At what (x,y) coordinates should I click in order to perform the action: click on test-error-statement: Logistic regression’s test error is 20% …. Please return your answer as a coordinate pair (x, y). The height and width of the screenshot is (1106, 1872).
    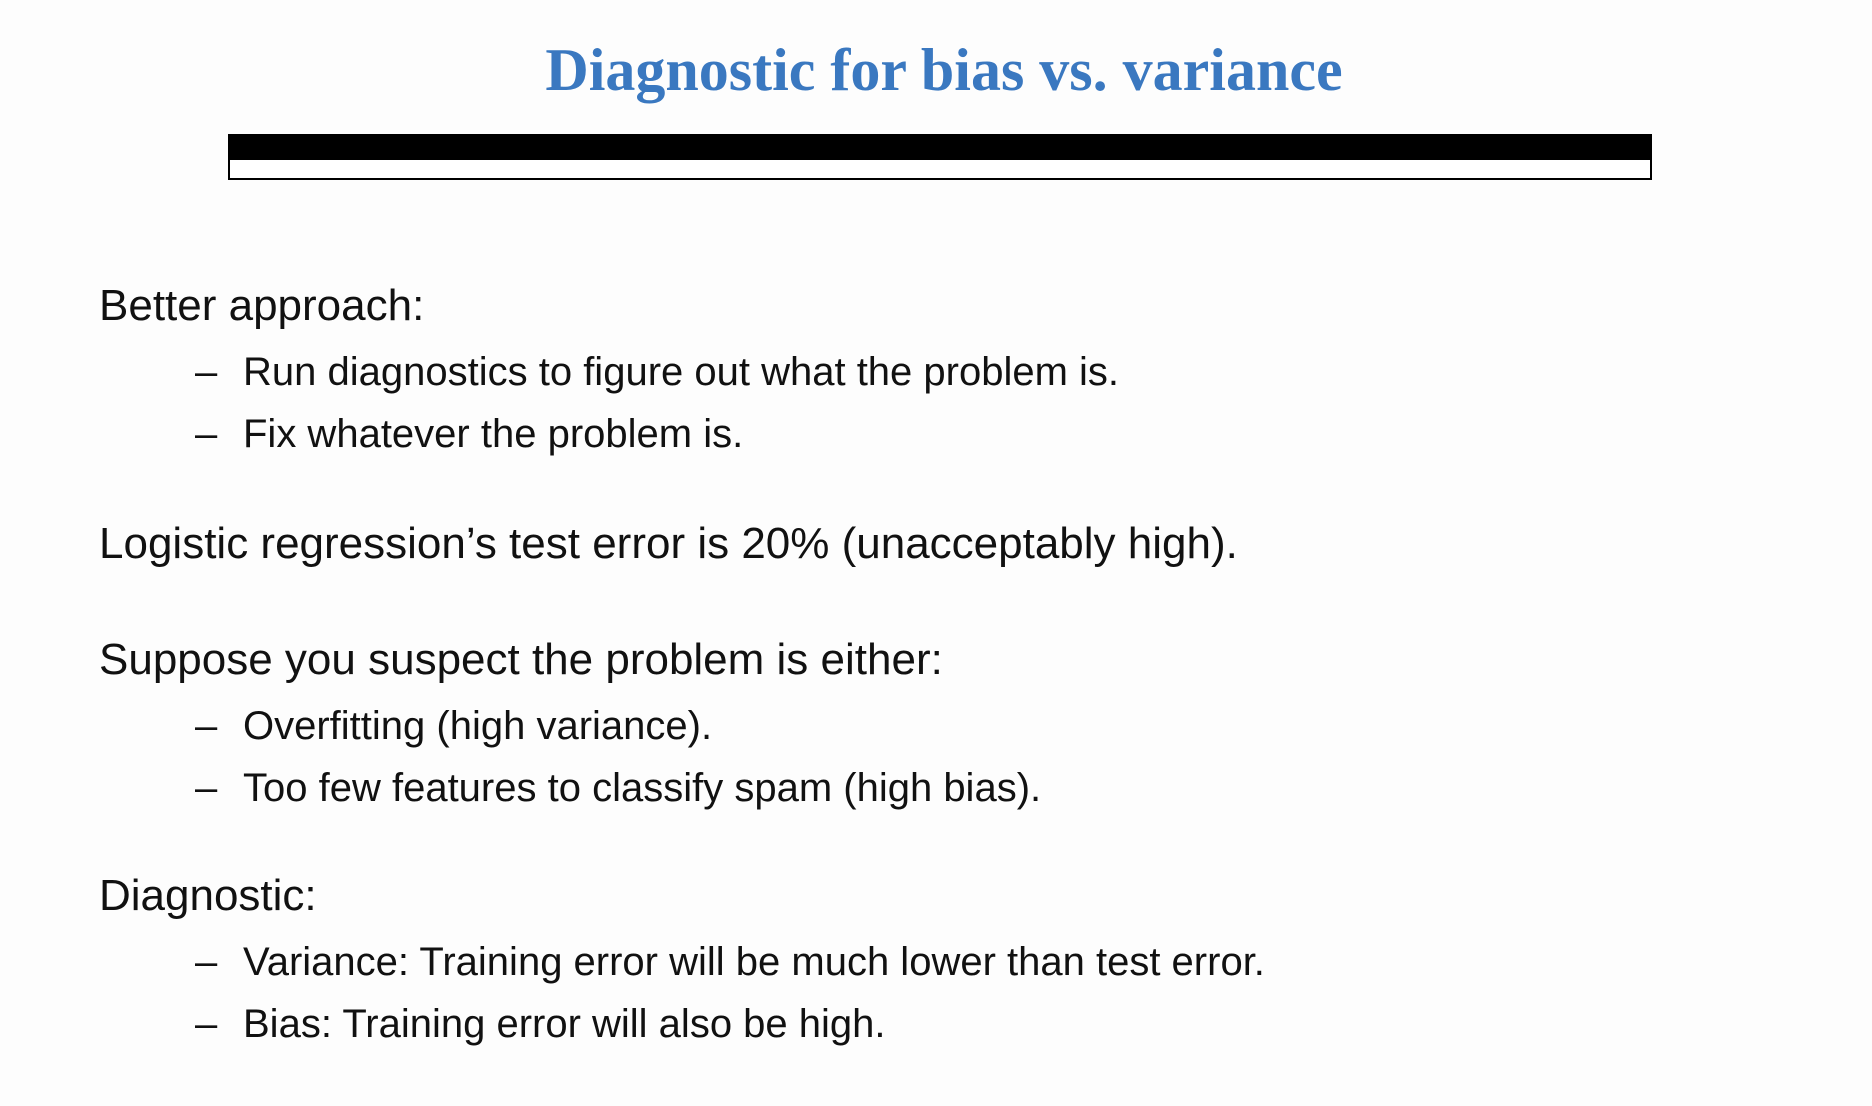
    Looking at the image, I should click on (668, 543).